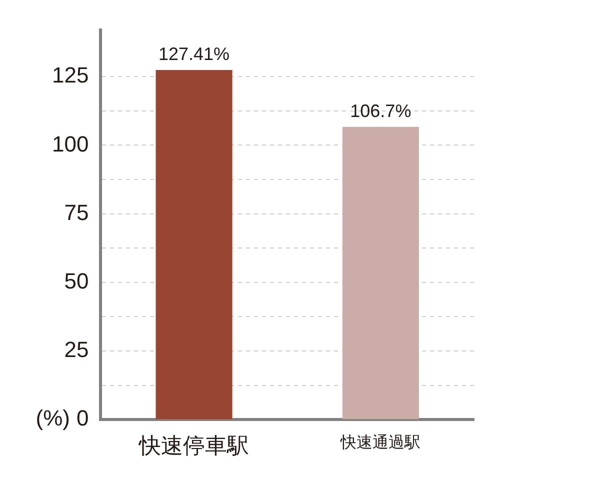 This screenshot has width=614, height=484. I want to click on x-tick-label: 快速通過駅, so click(380, 443).